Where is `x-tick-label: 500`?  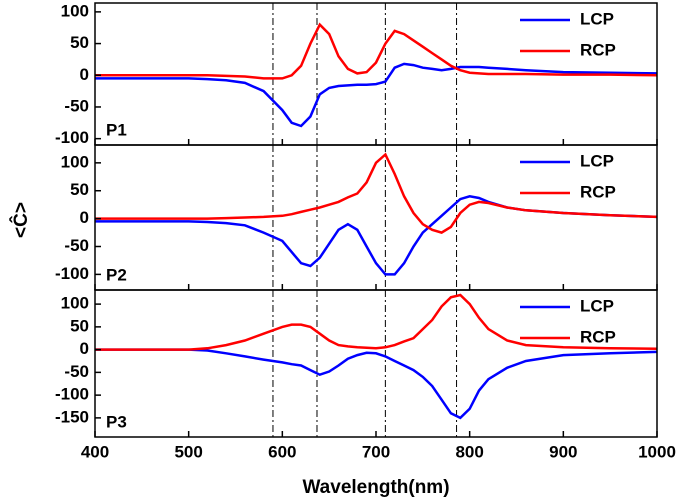
x-tick-label: 500 is located at coordinates (188, 451).